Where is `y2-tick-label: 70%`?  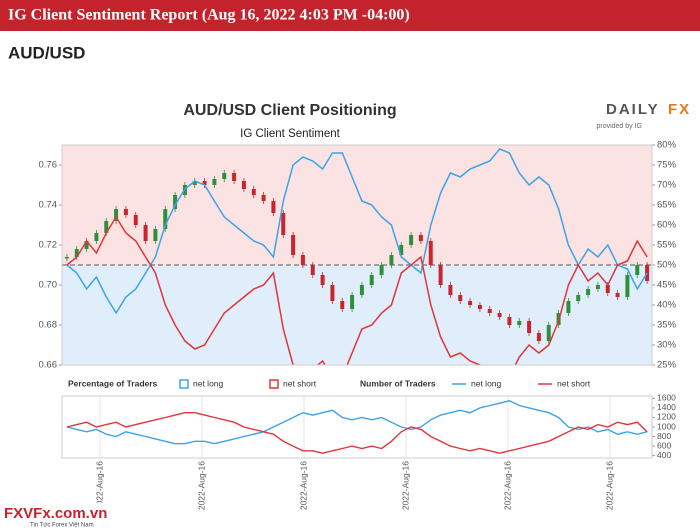
y2-tick-label: 70% is located at coordinates (667, 185).